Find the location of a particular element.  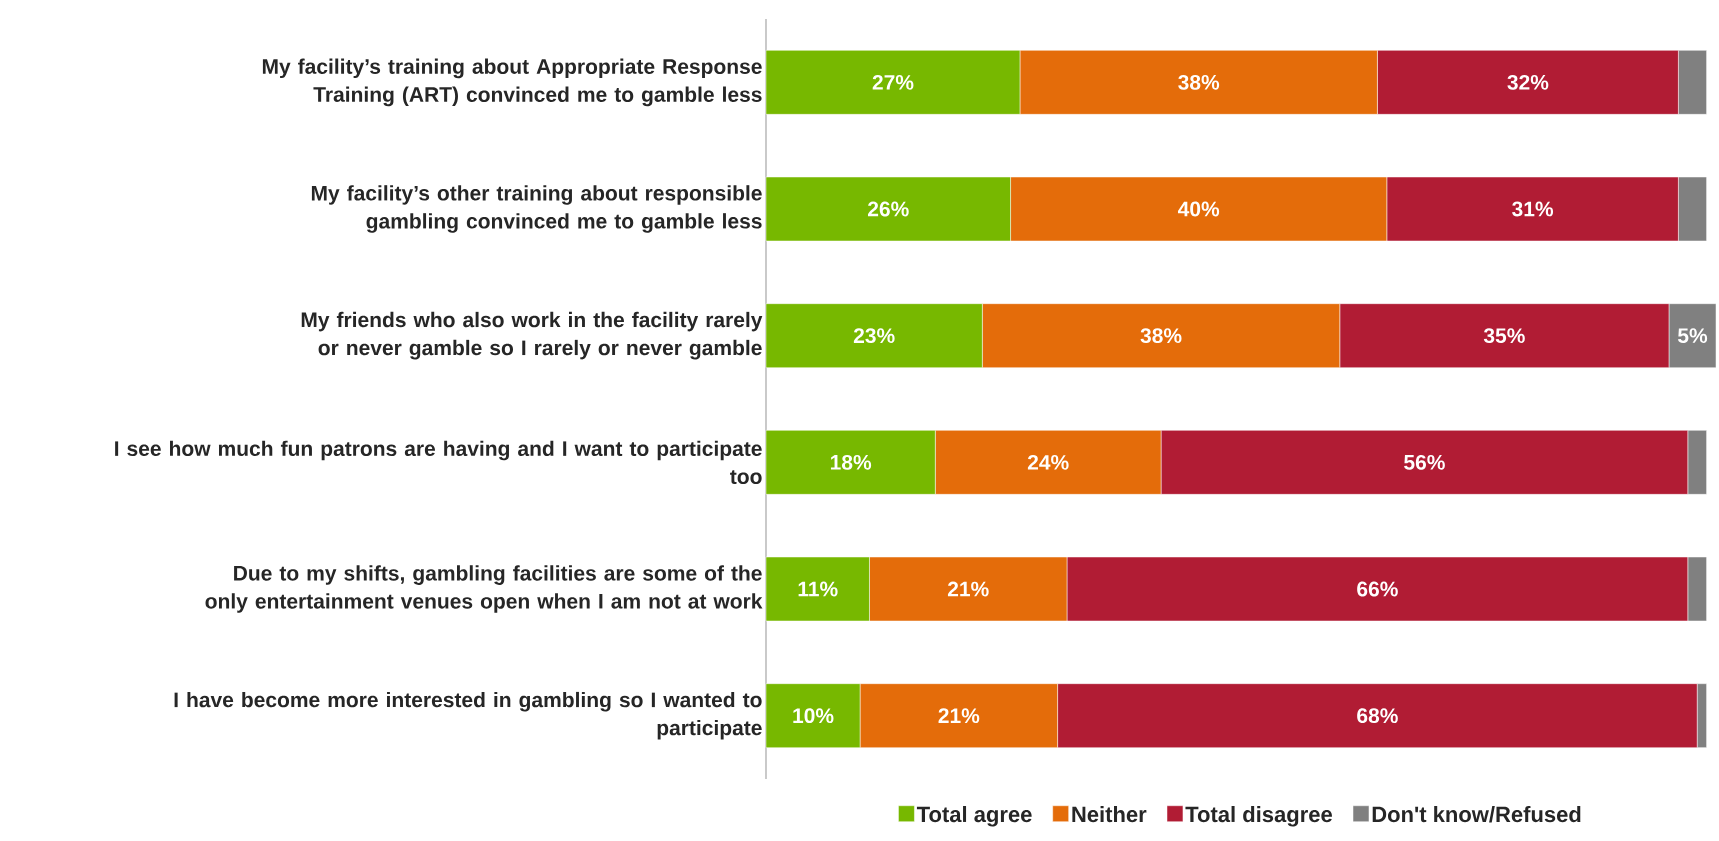

data-label: 23% is located at coordinates (874, 336).